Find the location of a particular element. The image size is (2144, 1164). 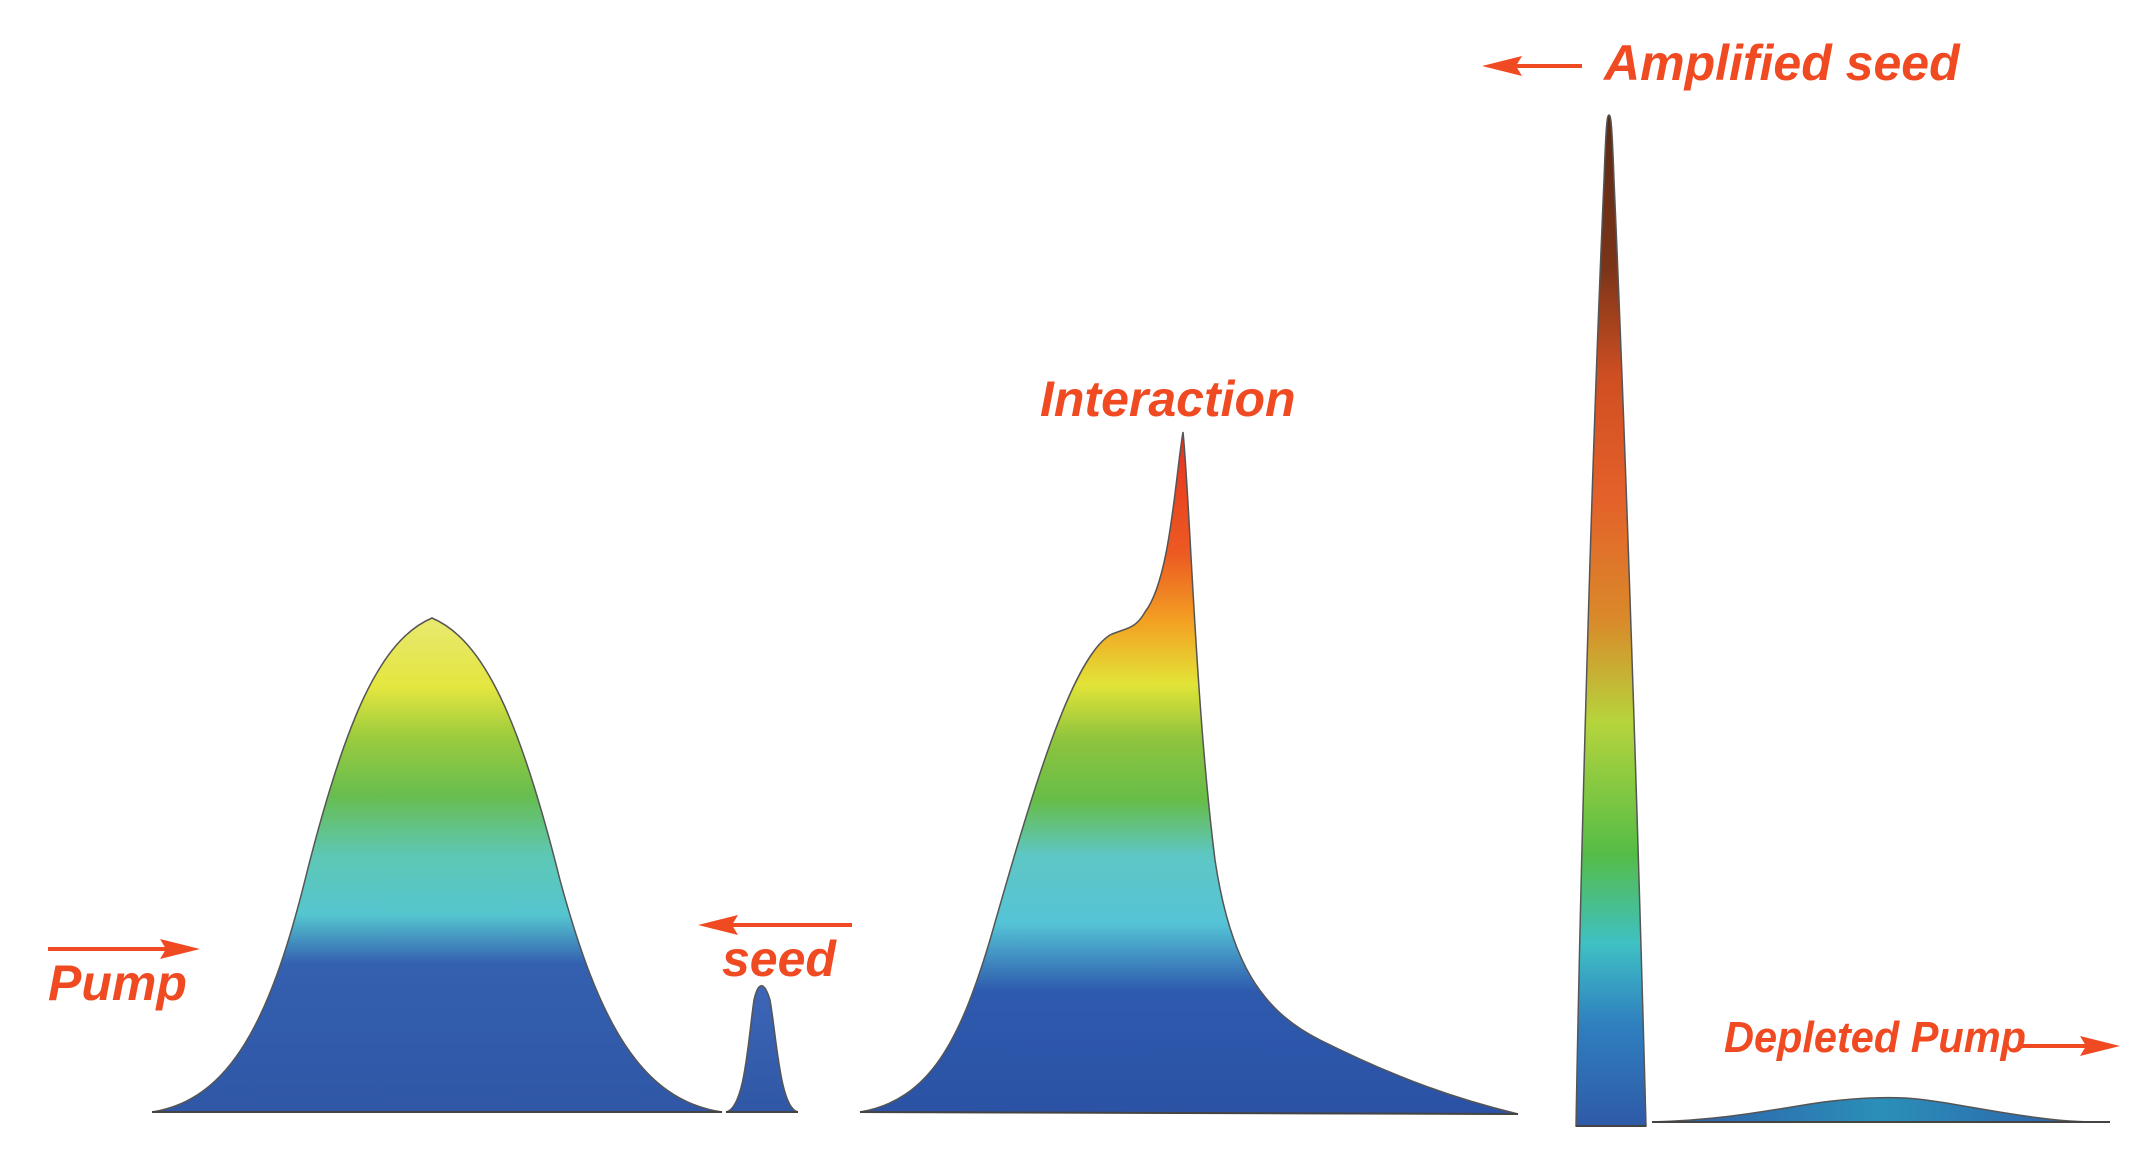

amplified-seed-arrow is located at coordinates (1532, 66).